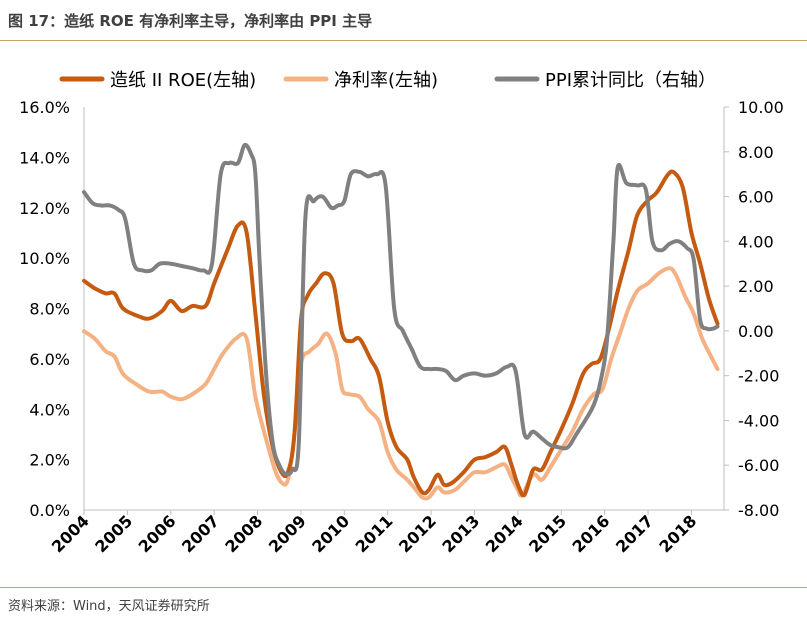  Describe the element at coordinates (330, 533) in the screenshot. I see `x-tick-label: 2010` at that location.